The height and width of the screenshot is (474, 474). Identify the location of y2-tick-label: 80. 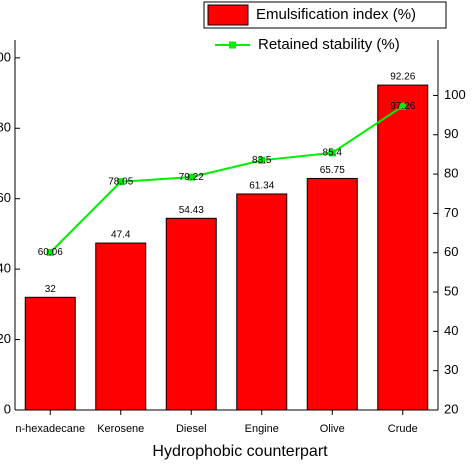
(451, 173).